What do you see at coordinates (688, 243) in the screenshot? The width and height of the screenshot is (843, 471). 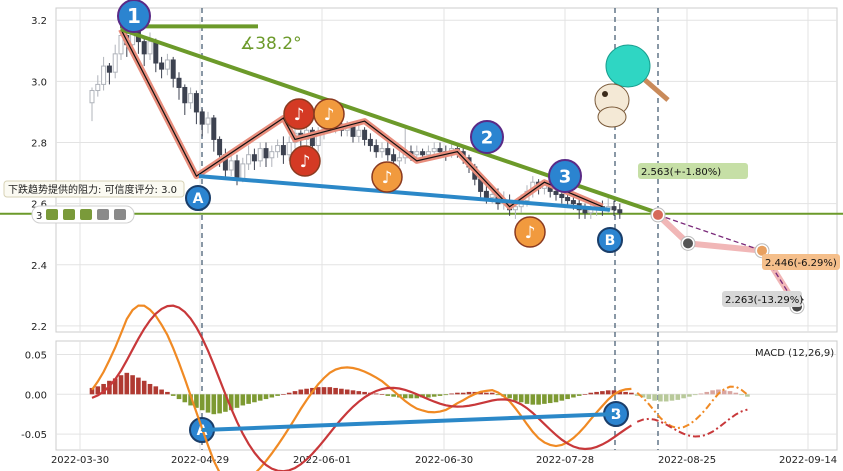 I see `projection-node-dot` at bounding box center [688, 243].